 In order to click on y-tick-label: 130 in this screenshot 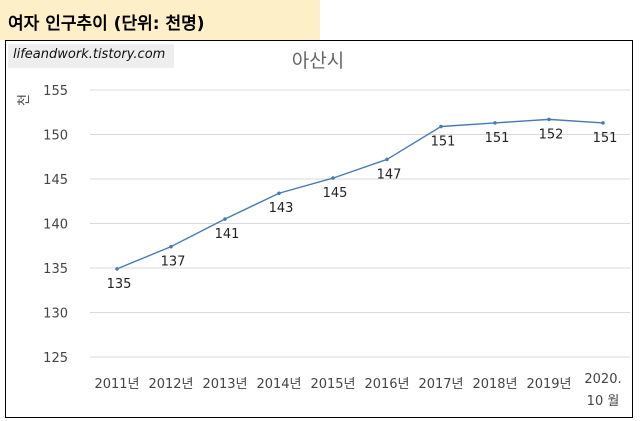, I will do `click(55, 314)`.